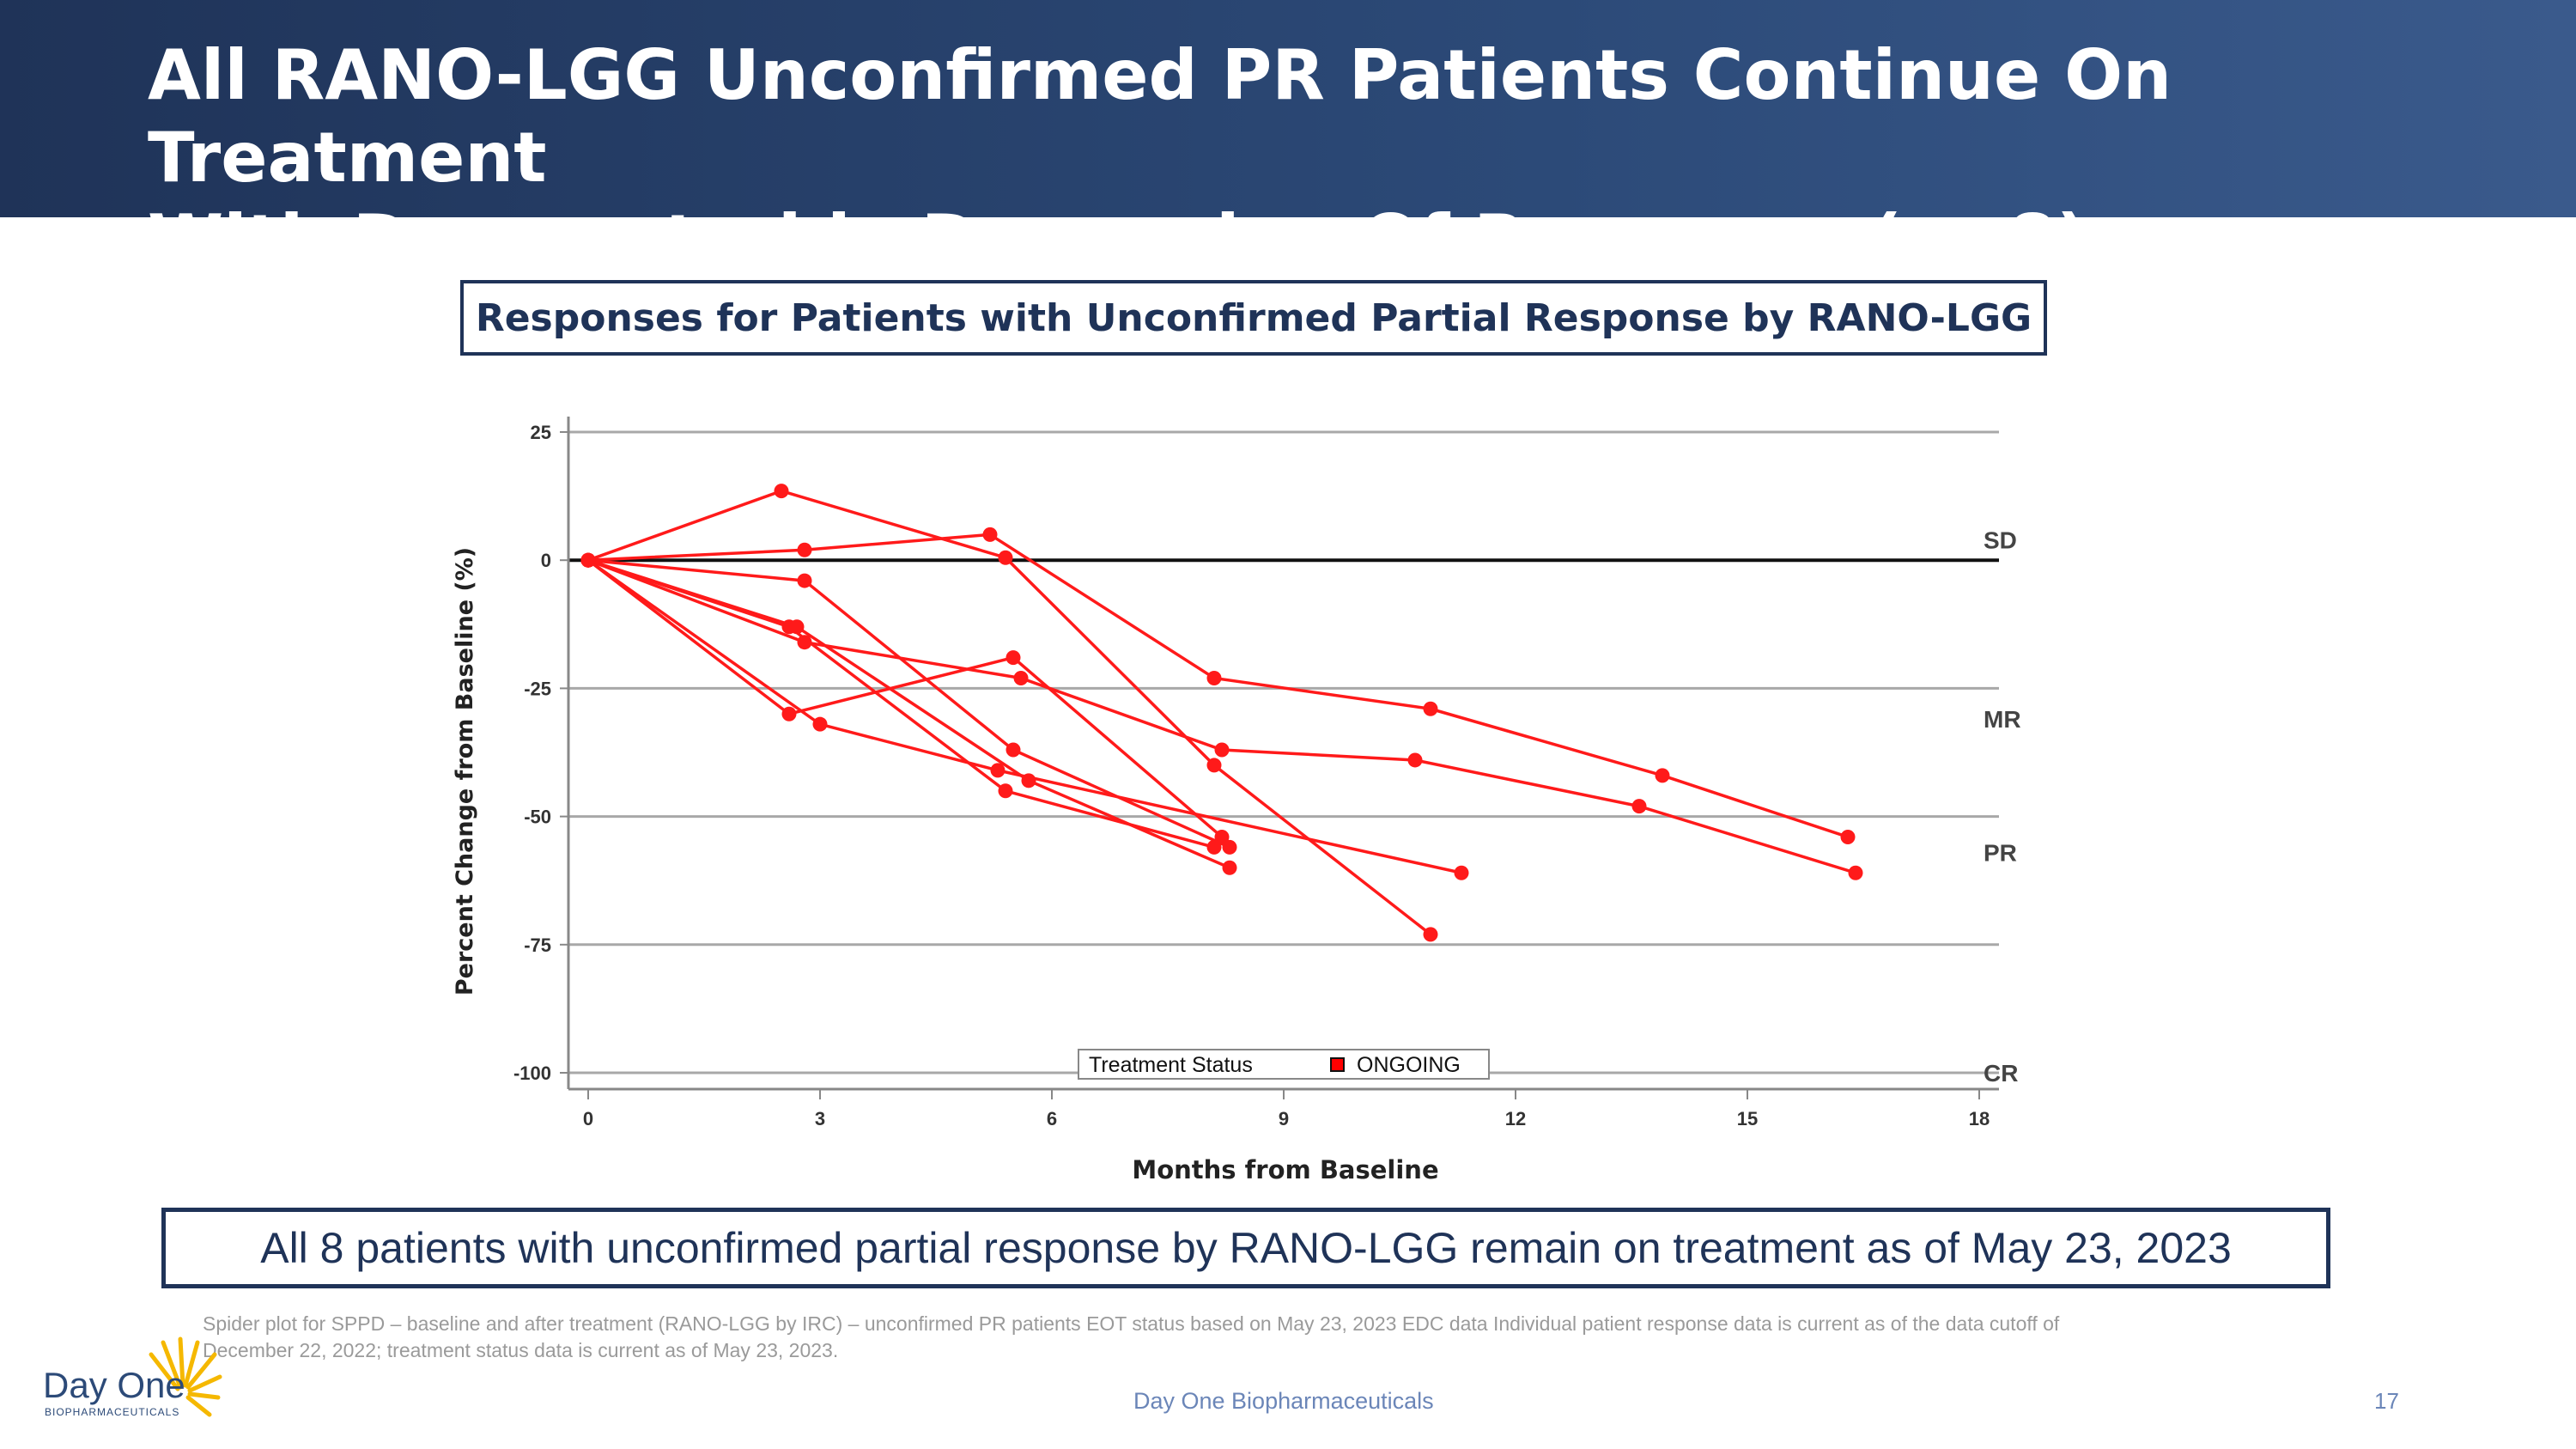  I want to click on sun-icon, so click(186, 1376).